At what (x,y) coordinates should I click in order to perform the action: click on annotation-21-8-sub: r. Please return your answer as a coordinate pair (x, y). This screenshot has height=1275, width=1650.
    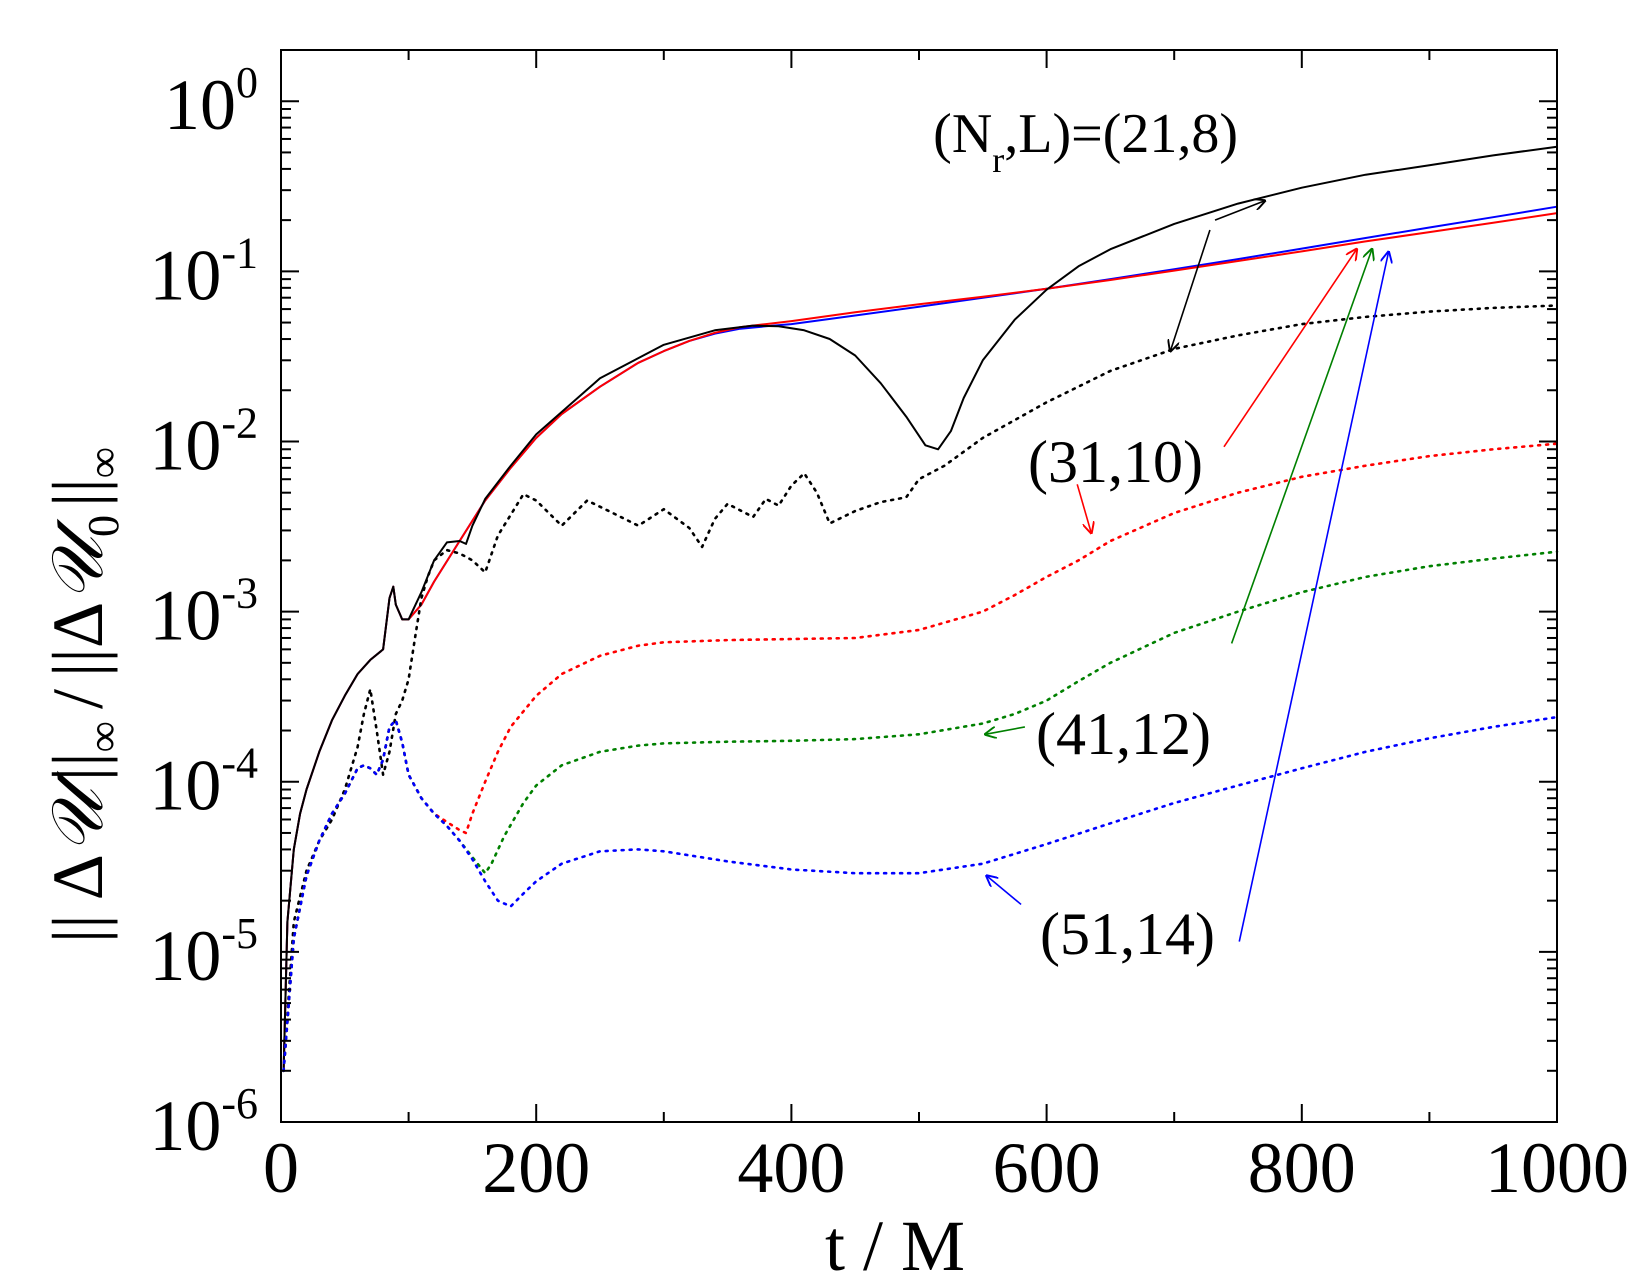
    Looking at the image, I should click on (998, 160).